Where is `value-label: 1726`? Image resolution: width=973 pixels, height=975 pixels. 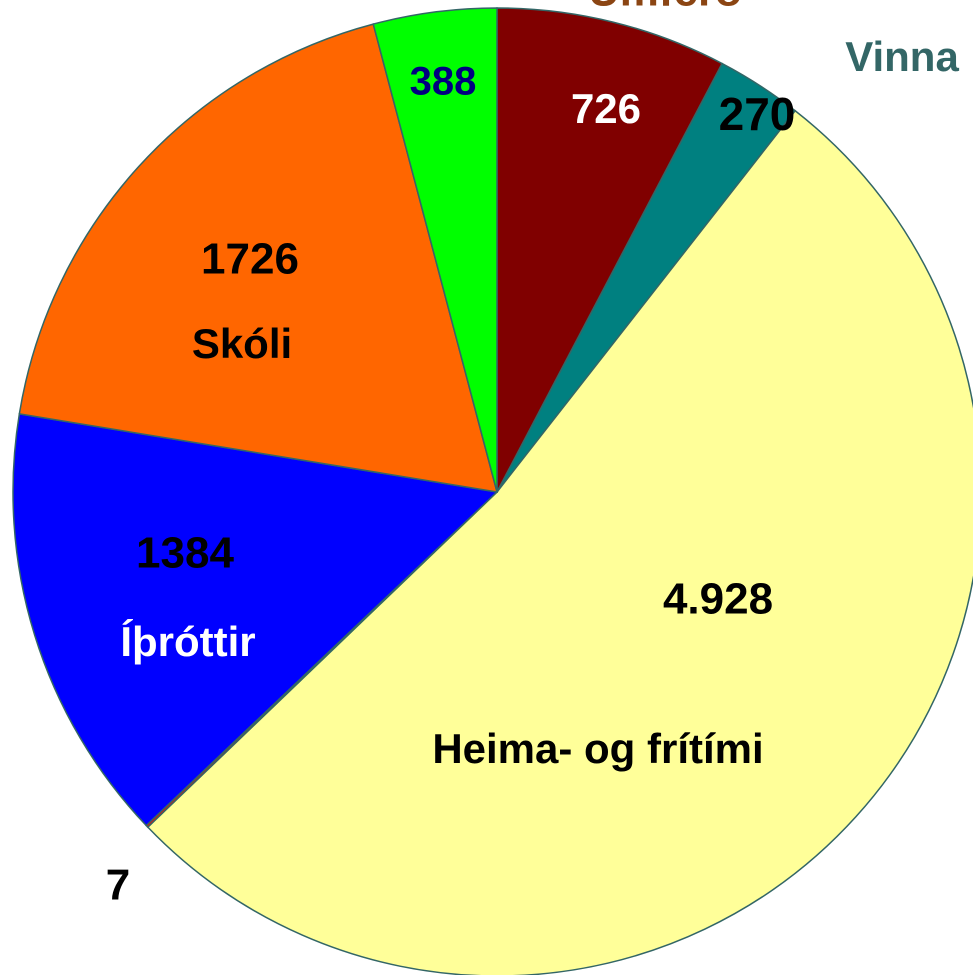
value-label: 1726 is located at coordinates (250, 259).